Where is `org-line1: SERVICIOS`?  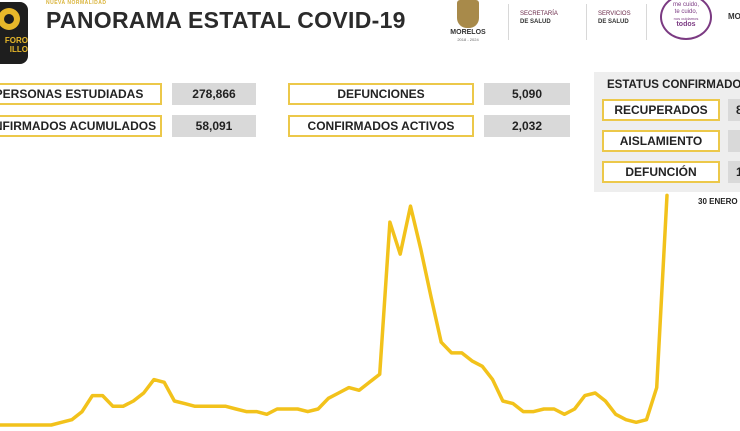 org-line1: SERVICIOS is located at coordinates (614, 14).